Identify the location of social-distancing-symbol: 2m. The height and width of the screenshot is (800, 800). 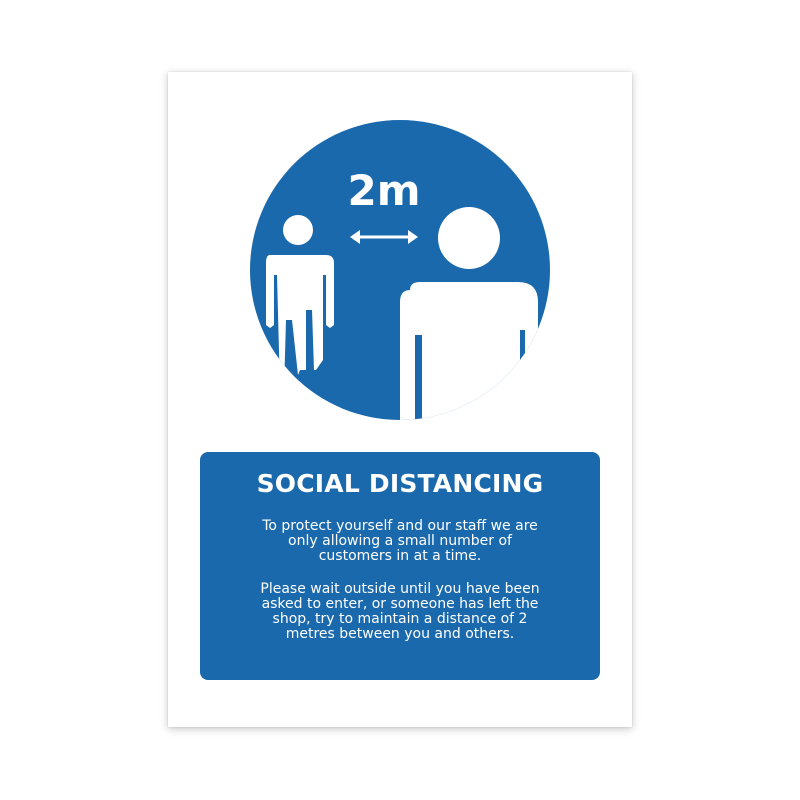
(400, 270).